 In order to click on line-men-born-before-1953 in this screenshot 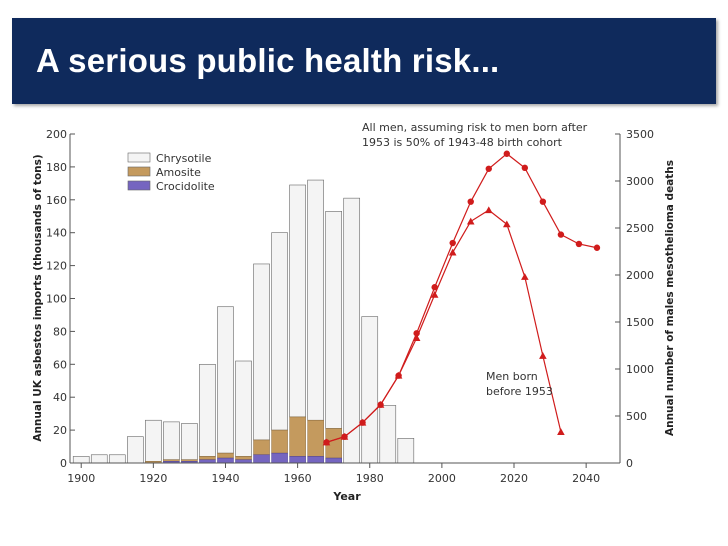, I will do `click(444, 326)`.